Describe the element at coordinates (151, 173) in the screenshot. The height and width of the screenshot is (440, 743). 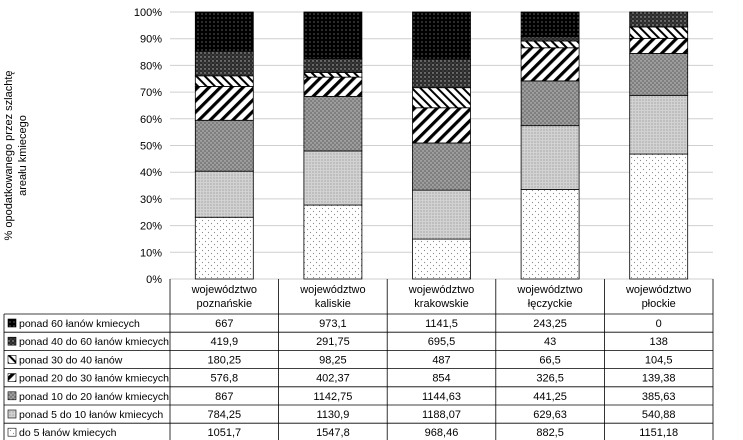
I see `y-tick-label: 40%` at that location.